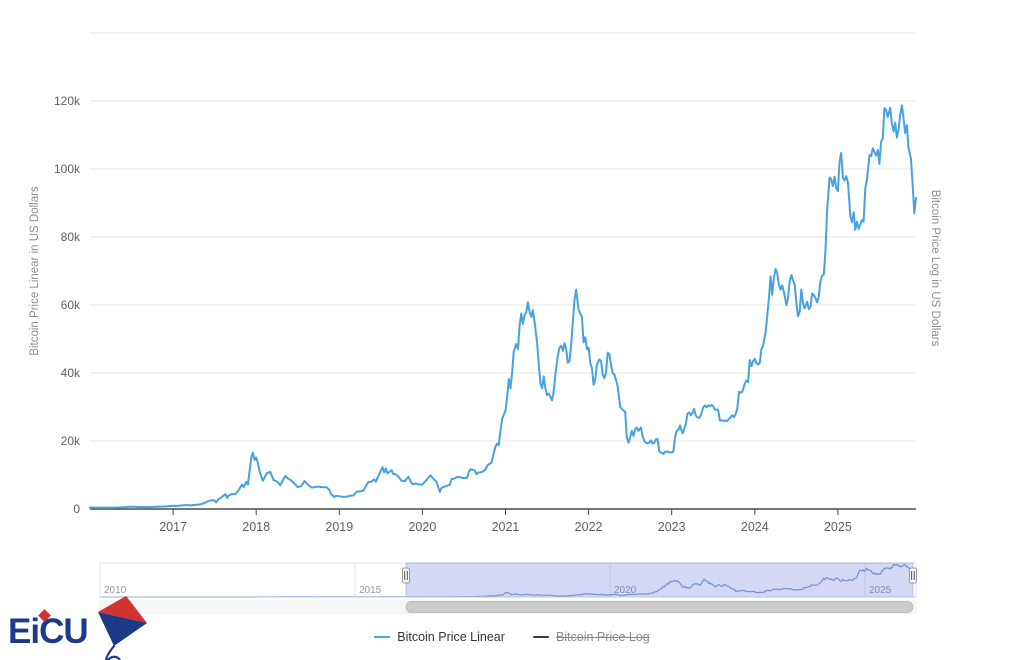 The width and height of the screenshot is (1024, 660). Describe the element at coordinates (659, 580) in the screenshot. I see `navigator-selected-mask` at that location.